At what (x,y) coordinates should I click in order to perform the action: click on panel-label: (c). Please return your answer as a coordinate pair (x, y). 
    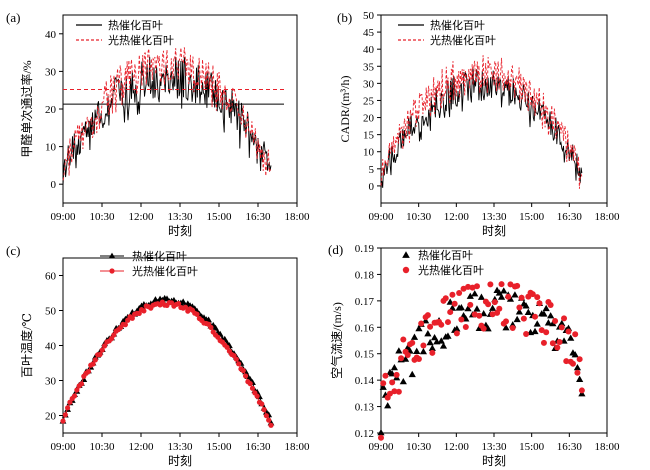
    Looking at the image, I should click on (13, 250).